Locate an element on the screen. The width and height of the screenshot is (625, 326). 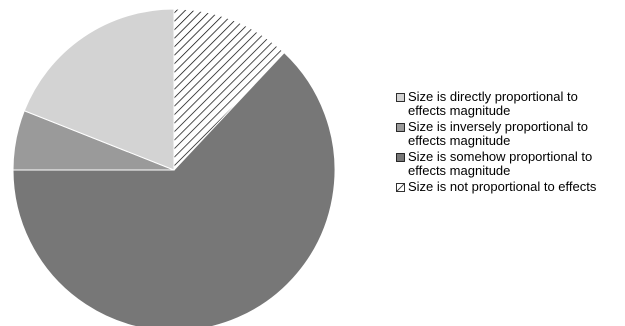
pie-slice-directly is located at coordinates (99, 89).